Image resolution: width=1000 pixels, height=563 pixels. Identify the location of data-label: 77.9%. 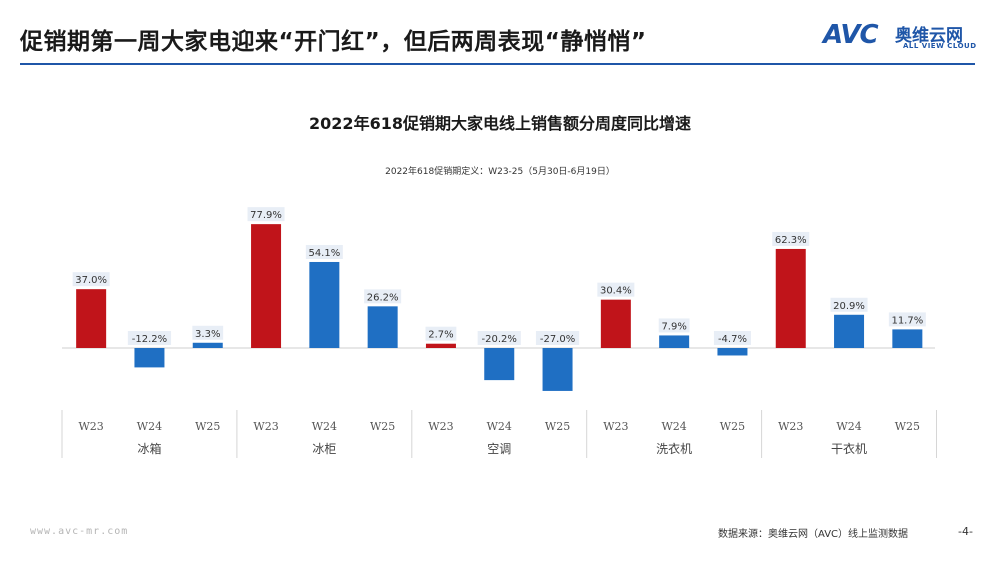
(266, 215).